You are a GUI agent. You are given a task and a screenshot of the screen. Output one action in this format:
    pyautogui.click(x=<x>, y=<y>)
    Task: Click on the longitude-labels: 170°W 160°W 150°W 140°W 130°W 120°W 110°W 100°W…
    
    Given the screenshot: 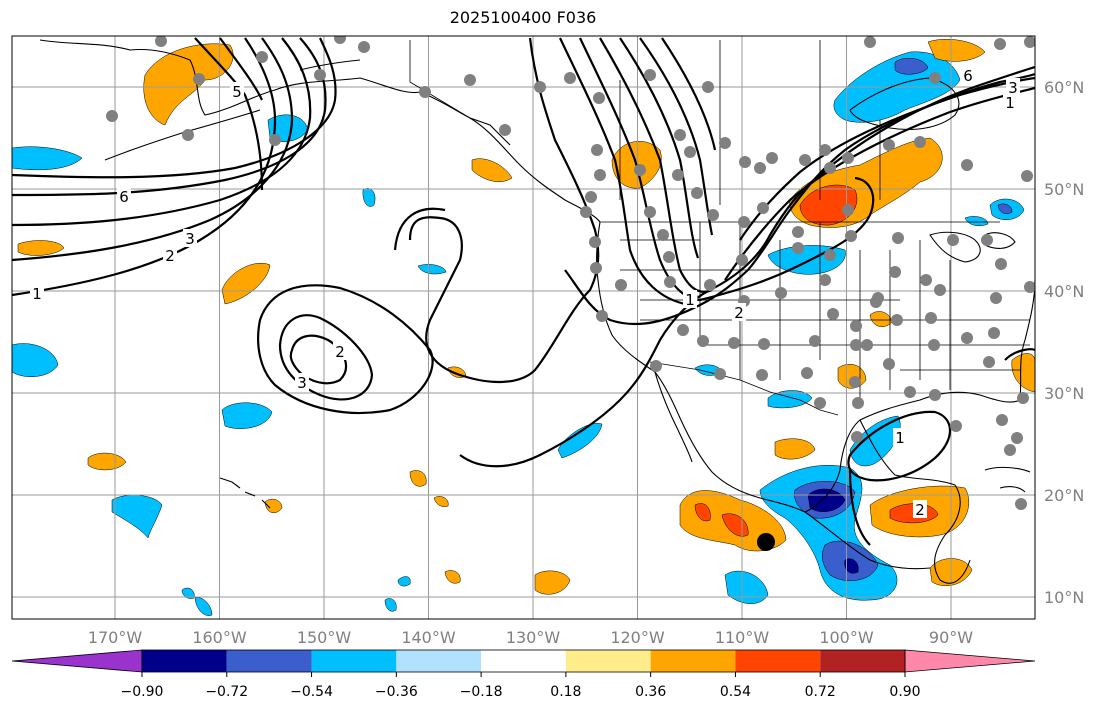 What is the action you would take?
    pyautogui.click(x=530, y=637)
    